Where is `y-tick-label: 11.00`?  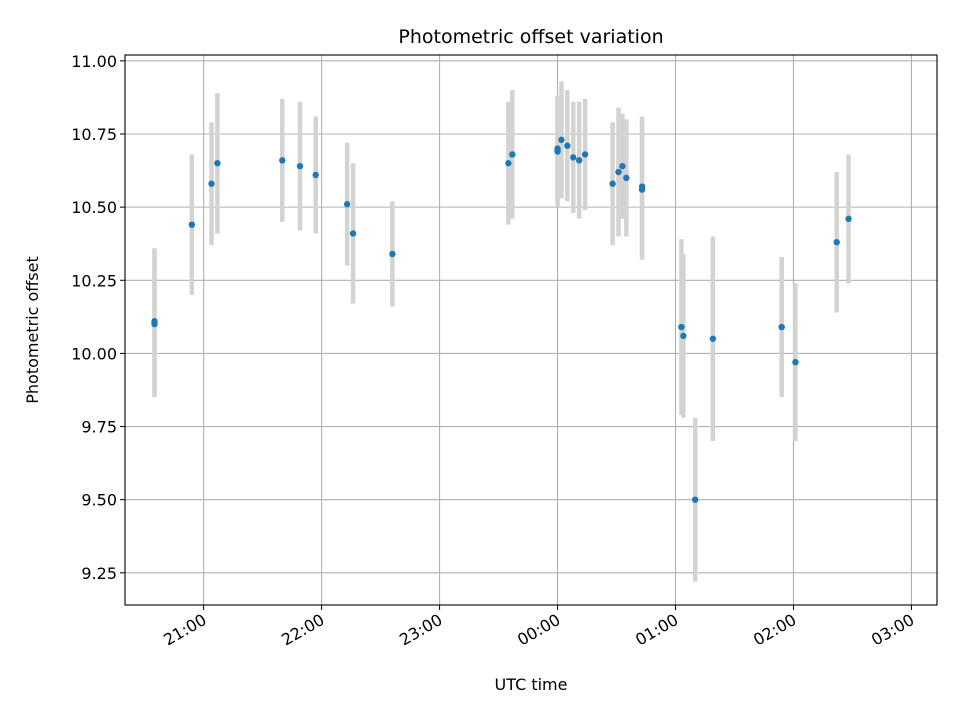
y-tick-label: 11.00 is located at coordinates (94, 61).